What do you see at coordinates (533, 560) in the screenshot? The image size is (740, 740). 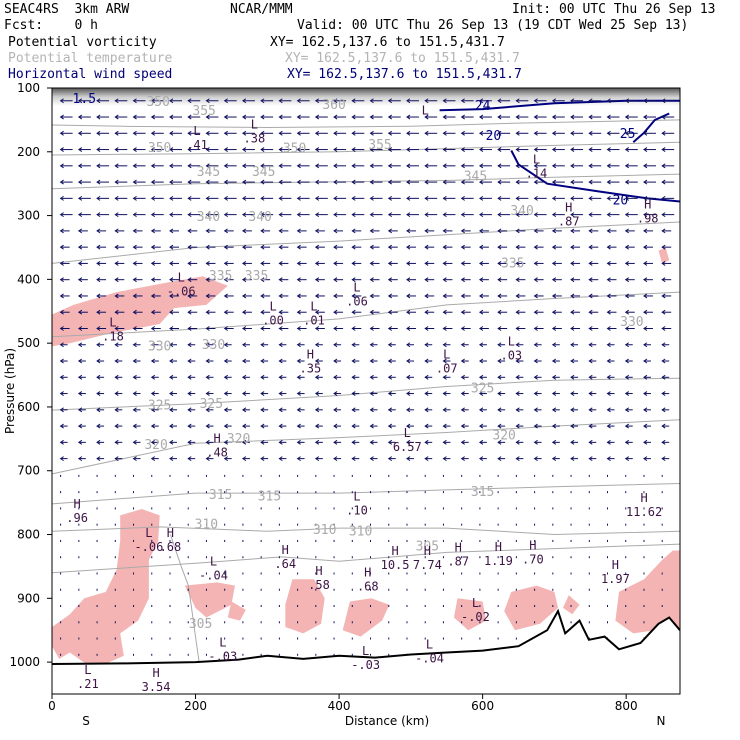 I see `pv-extremum-value: .70` at bounding box center [533, 560].